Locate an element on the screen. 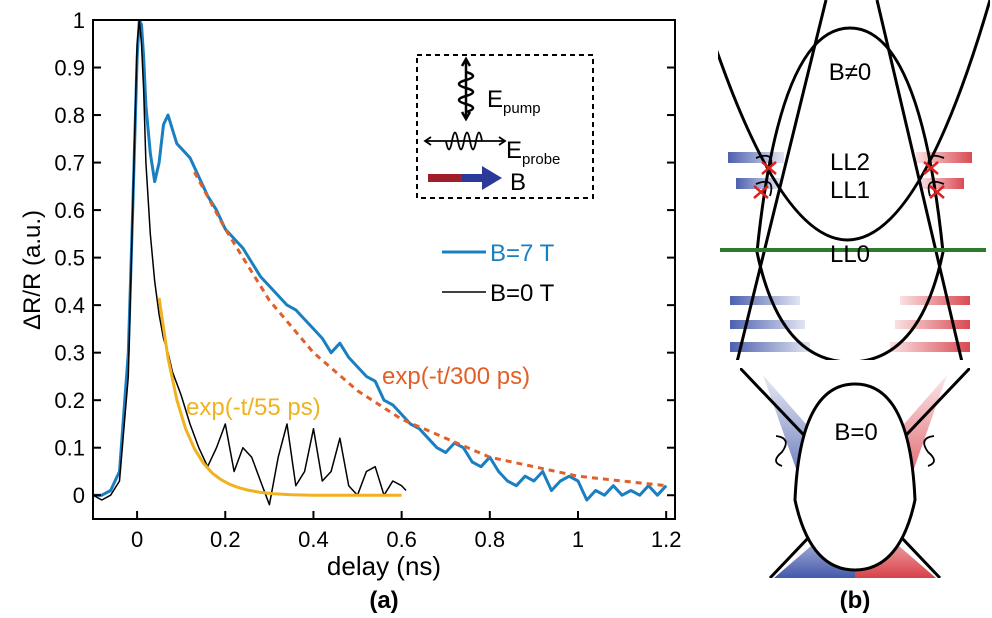 The height and width of the screenshot is (618, 992). zero-field-diagram: B=0 is located at coordinates (855, 473).